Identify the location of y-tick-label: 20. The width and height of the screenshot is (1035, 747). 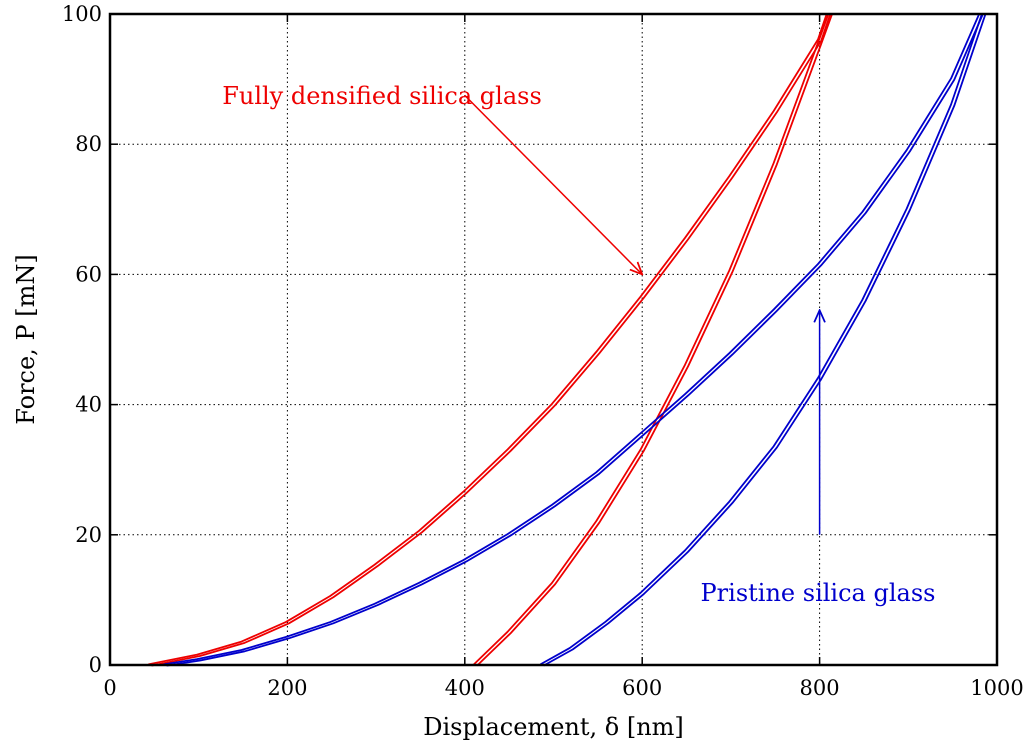
(88, 535).